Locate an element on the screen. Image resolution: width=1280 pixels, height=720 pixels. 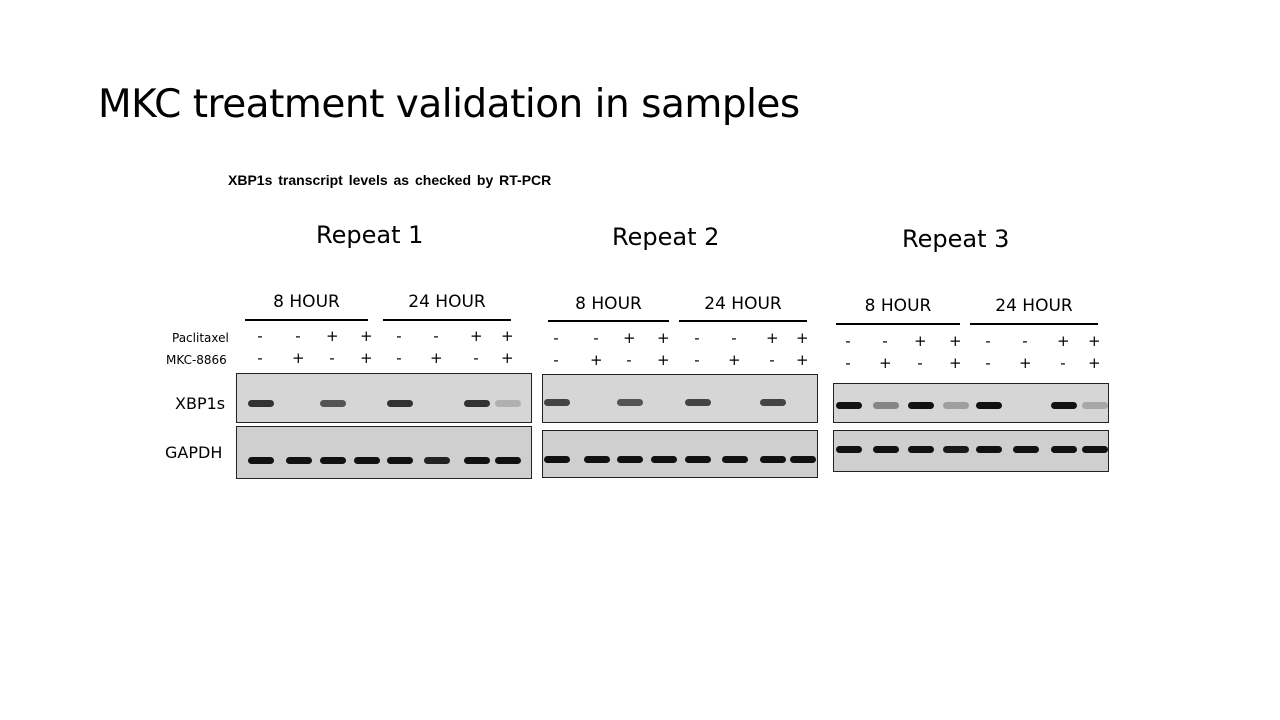
xbp1s-row-label: XBP1s is located at coordinates (200, 403).